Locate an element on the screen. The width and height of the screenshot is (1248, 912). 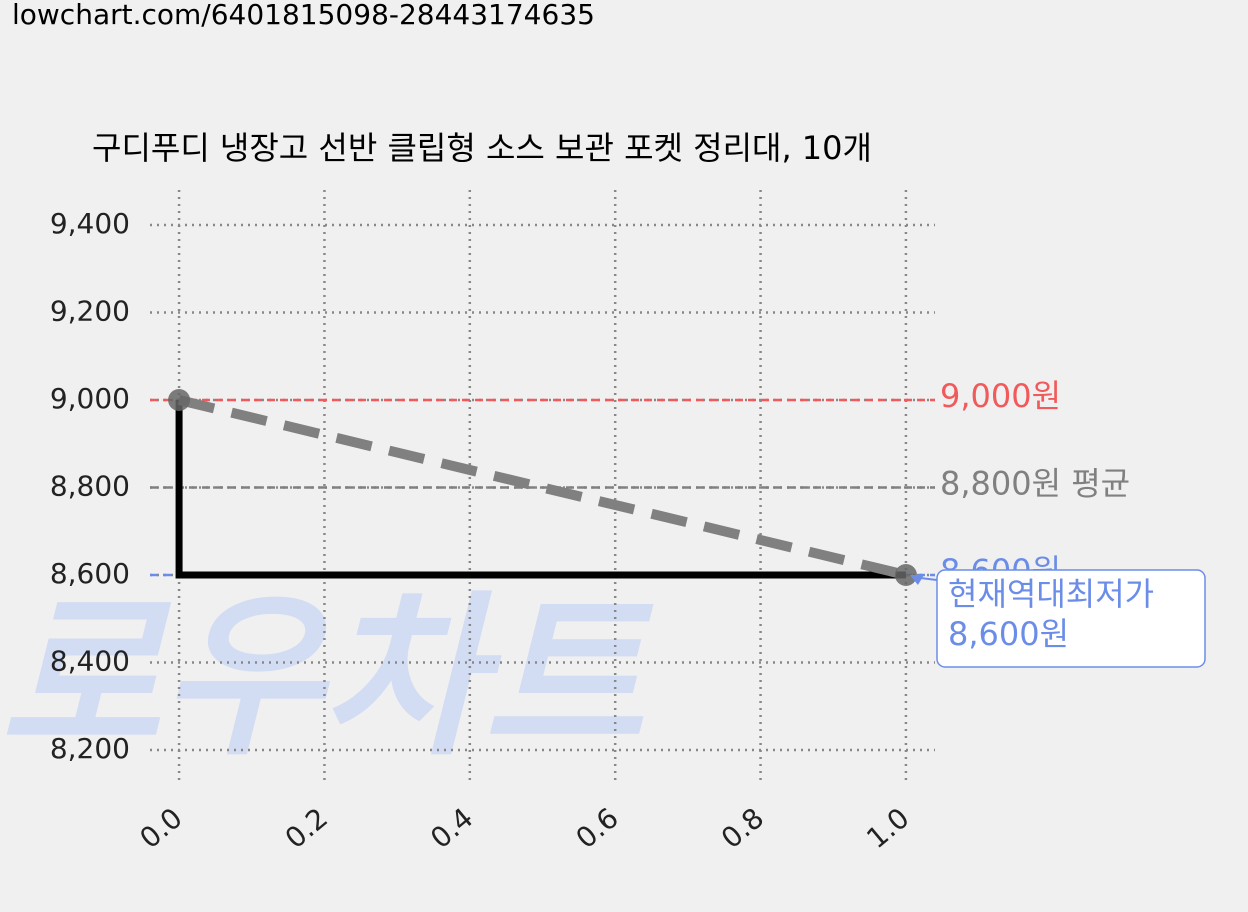
reference-label: 9,000원 is located at coordinates (1000, 396).